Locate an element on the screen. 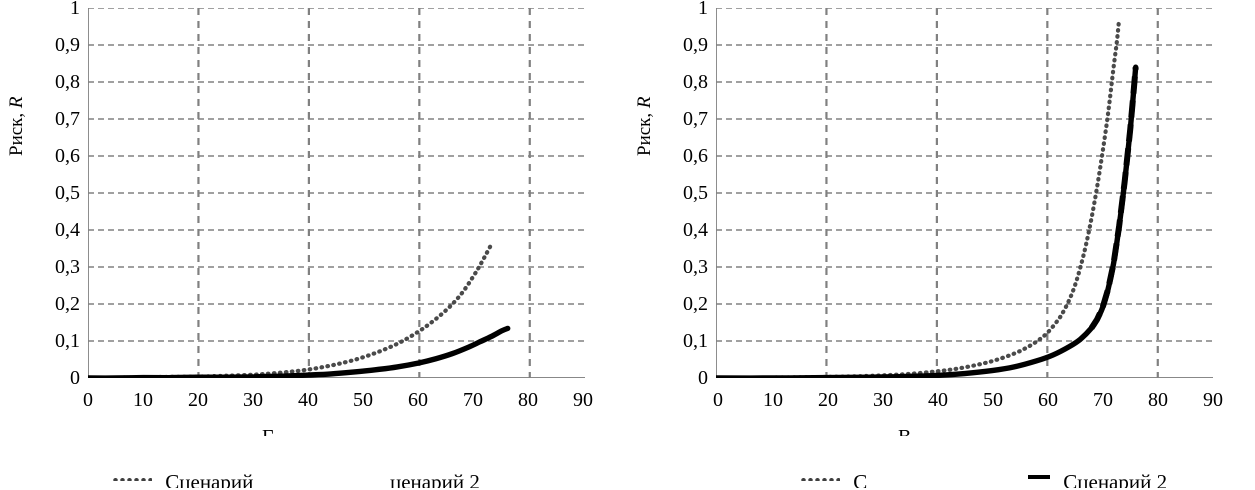 The image size is (1255, 490). legend-item-scenario-1: Сценарий is located at coordinates (182, 473).